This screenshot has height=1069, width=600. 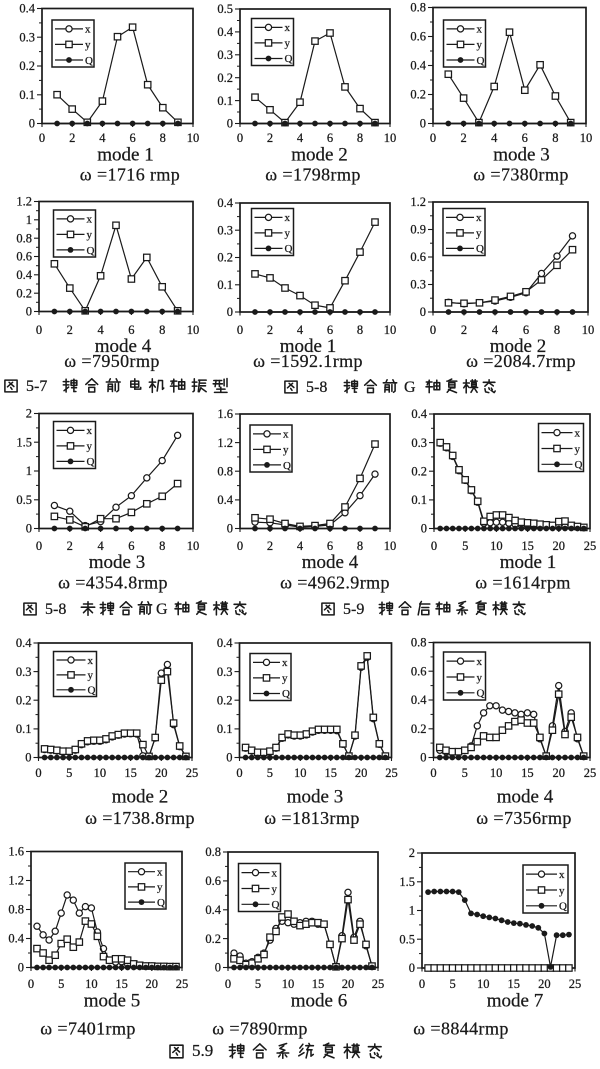 What do you see at coordinates (225, 414) in the screenshot?
I see `svg-text: 1.6` at bounding box center [225, 414].